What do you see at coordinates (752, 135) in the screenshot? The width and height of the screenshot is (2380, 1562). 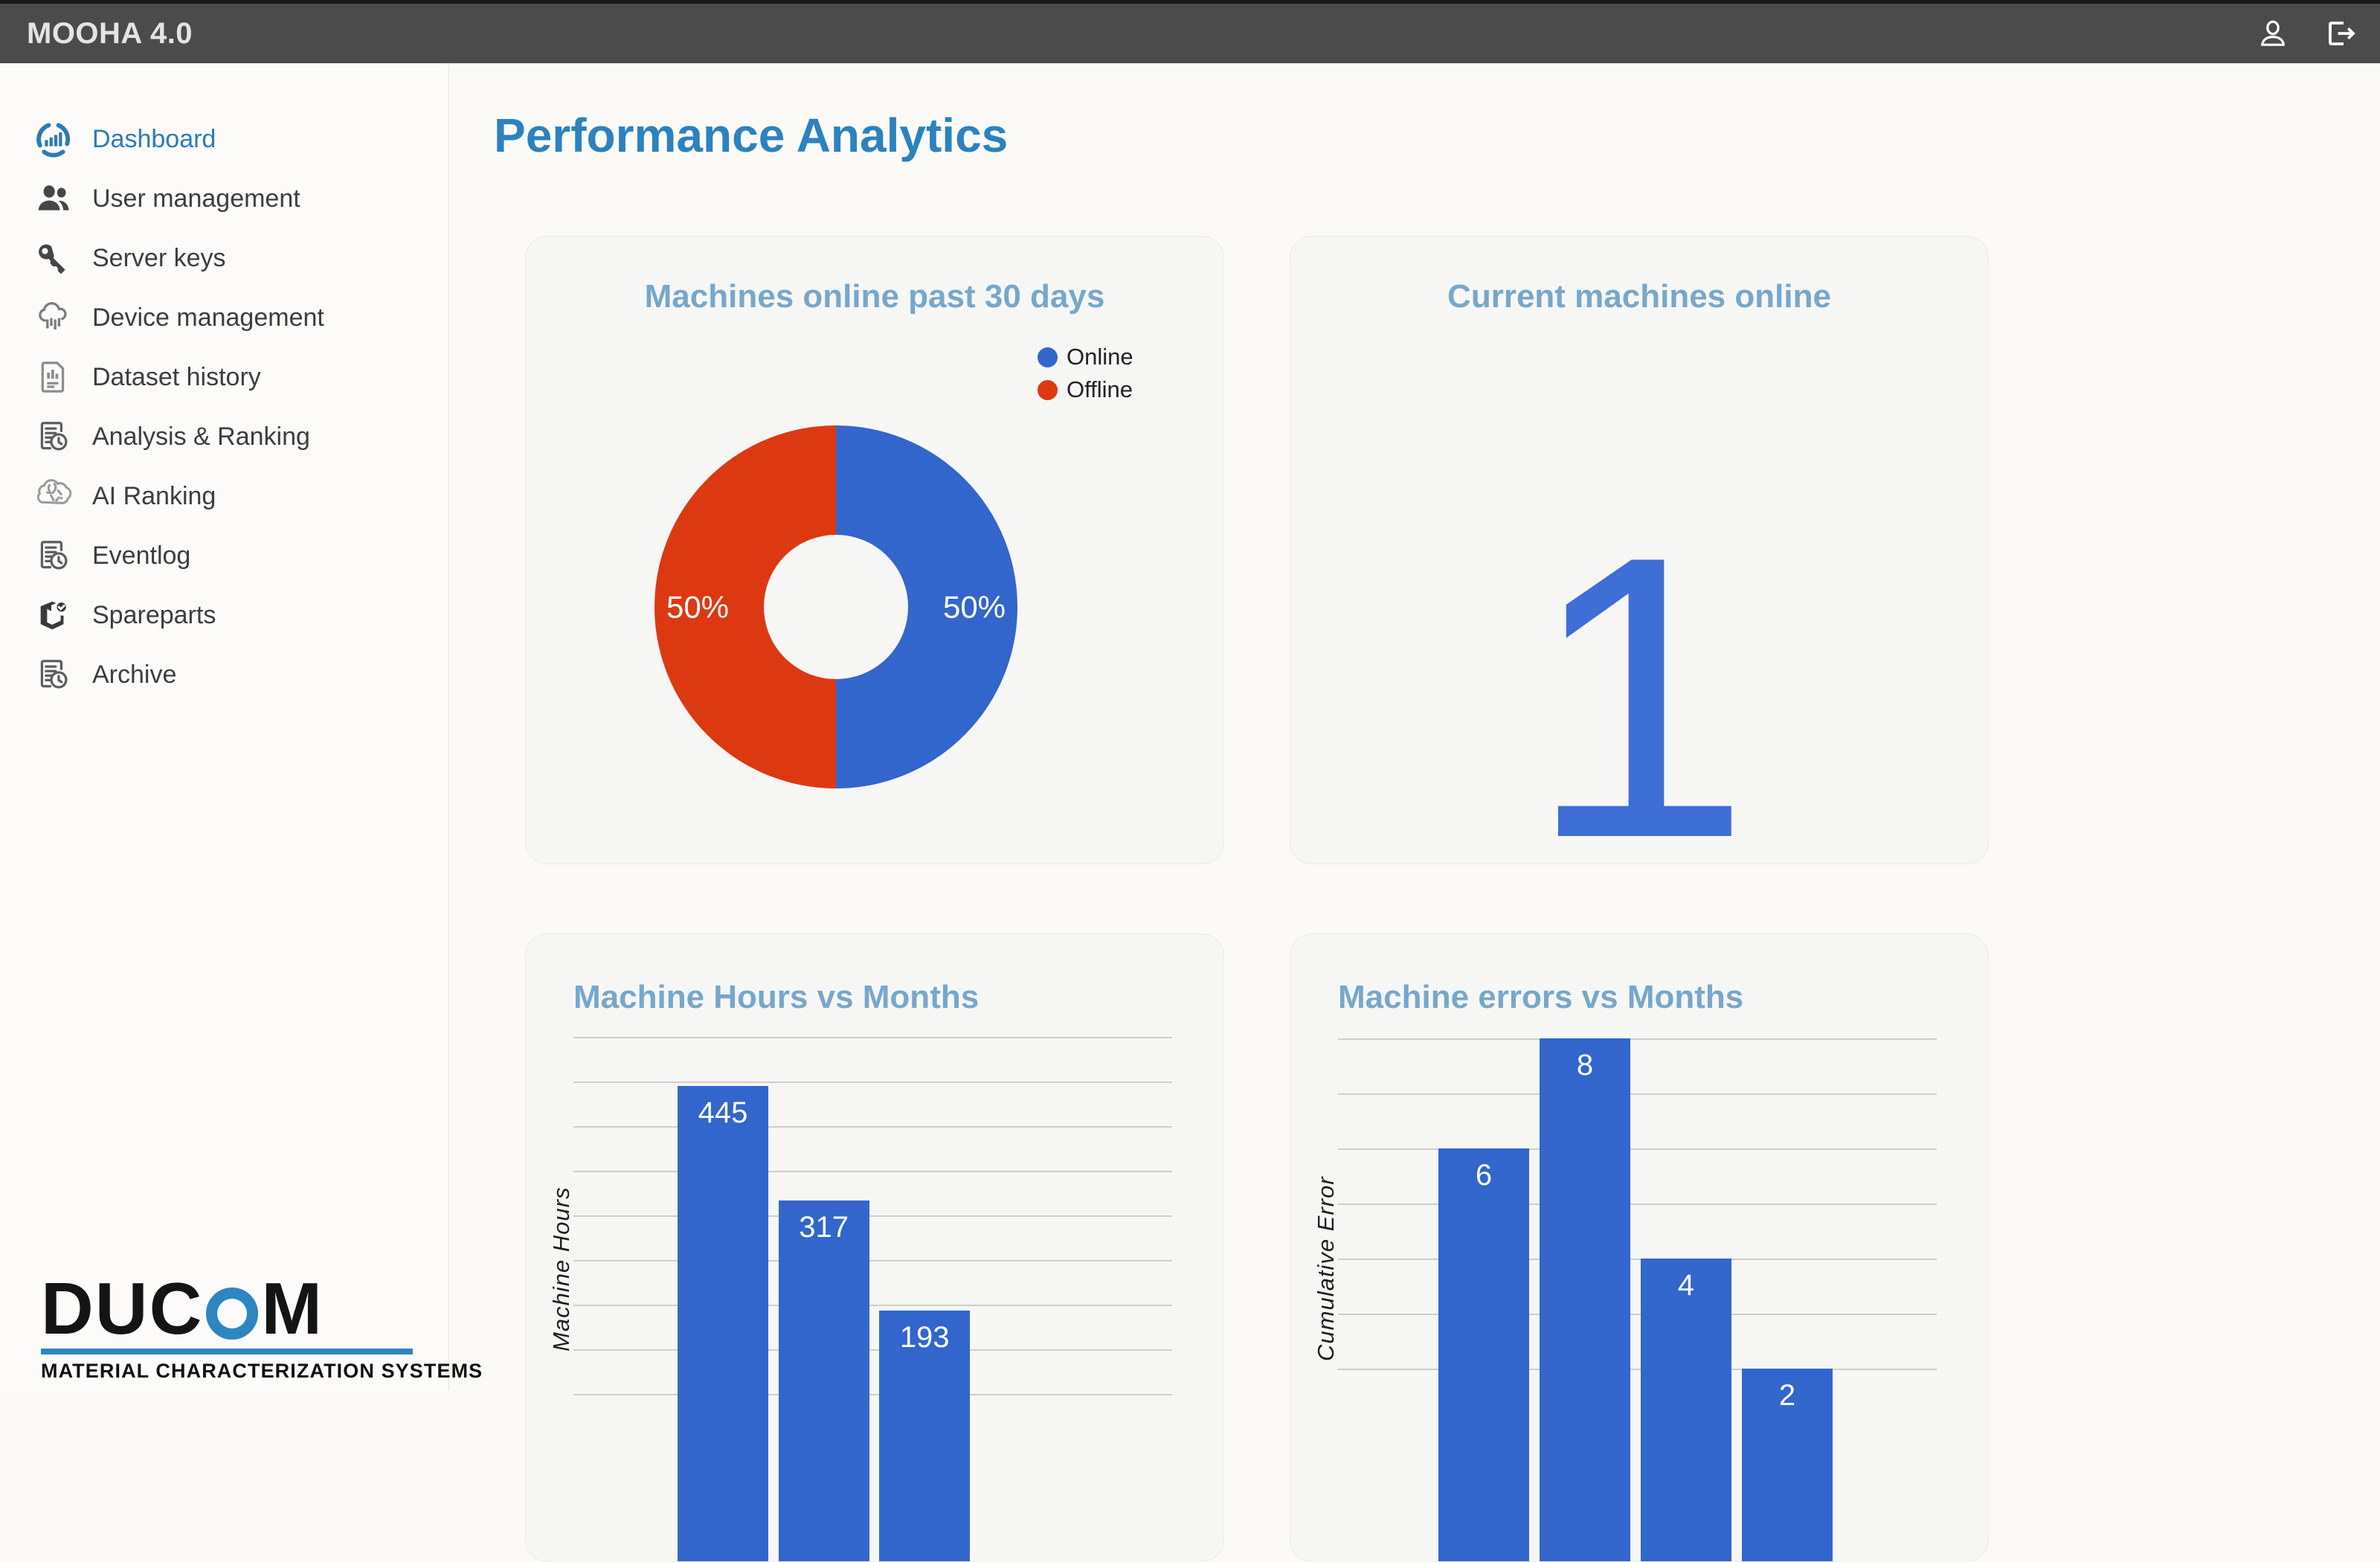 I see `page-title: Performance Analytics` at bounding box center [752, 135].